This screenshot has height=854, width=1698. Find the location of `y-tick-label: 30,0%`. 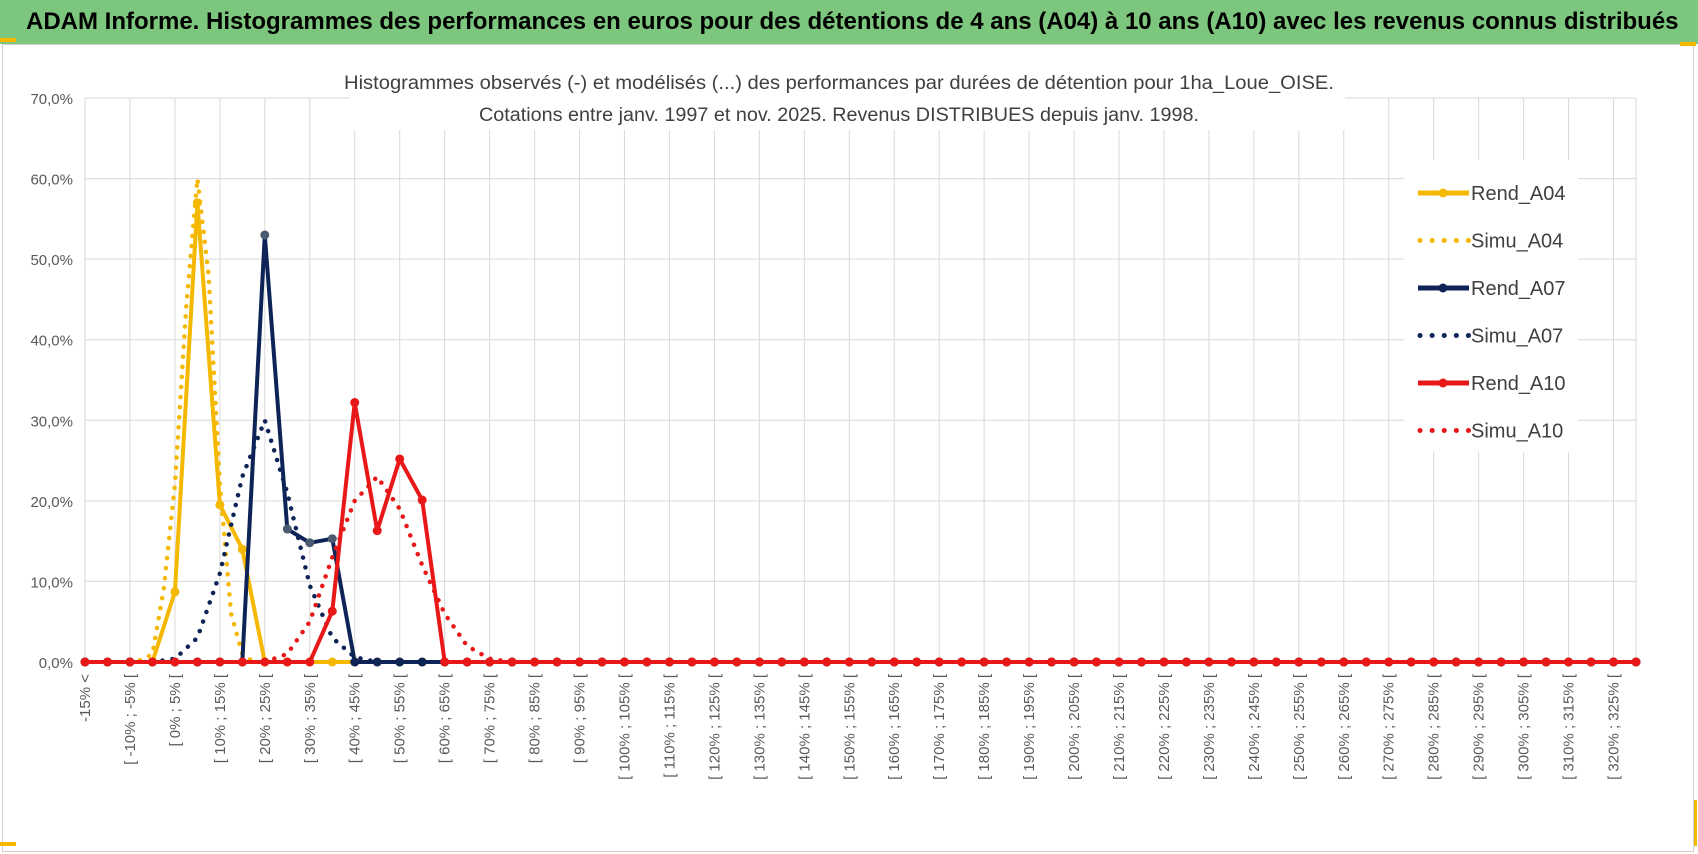

y-tick-label: 30,0% is located at coordinates (51, 421).